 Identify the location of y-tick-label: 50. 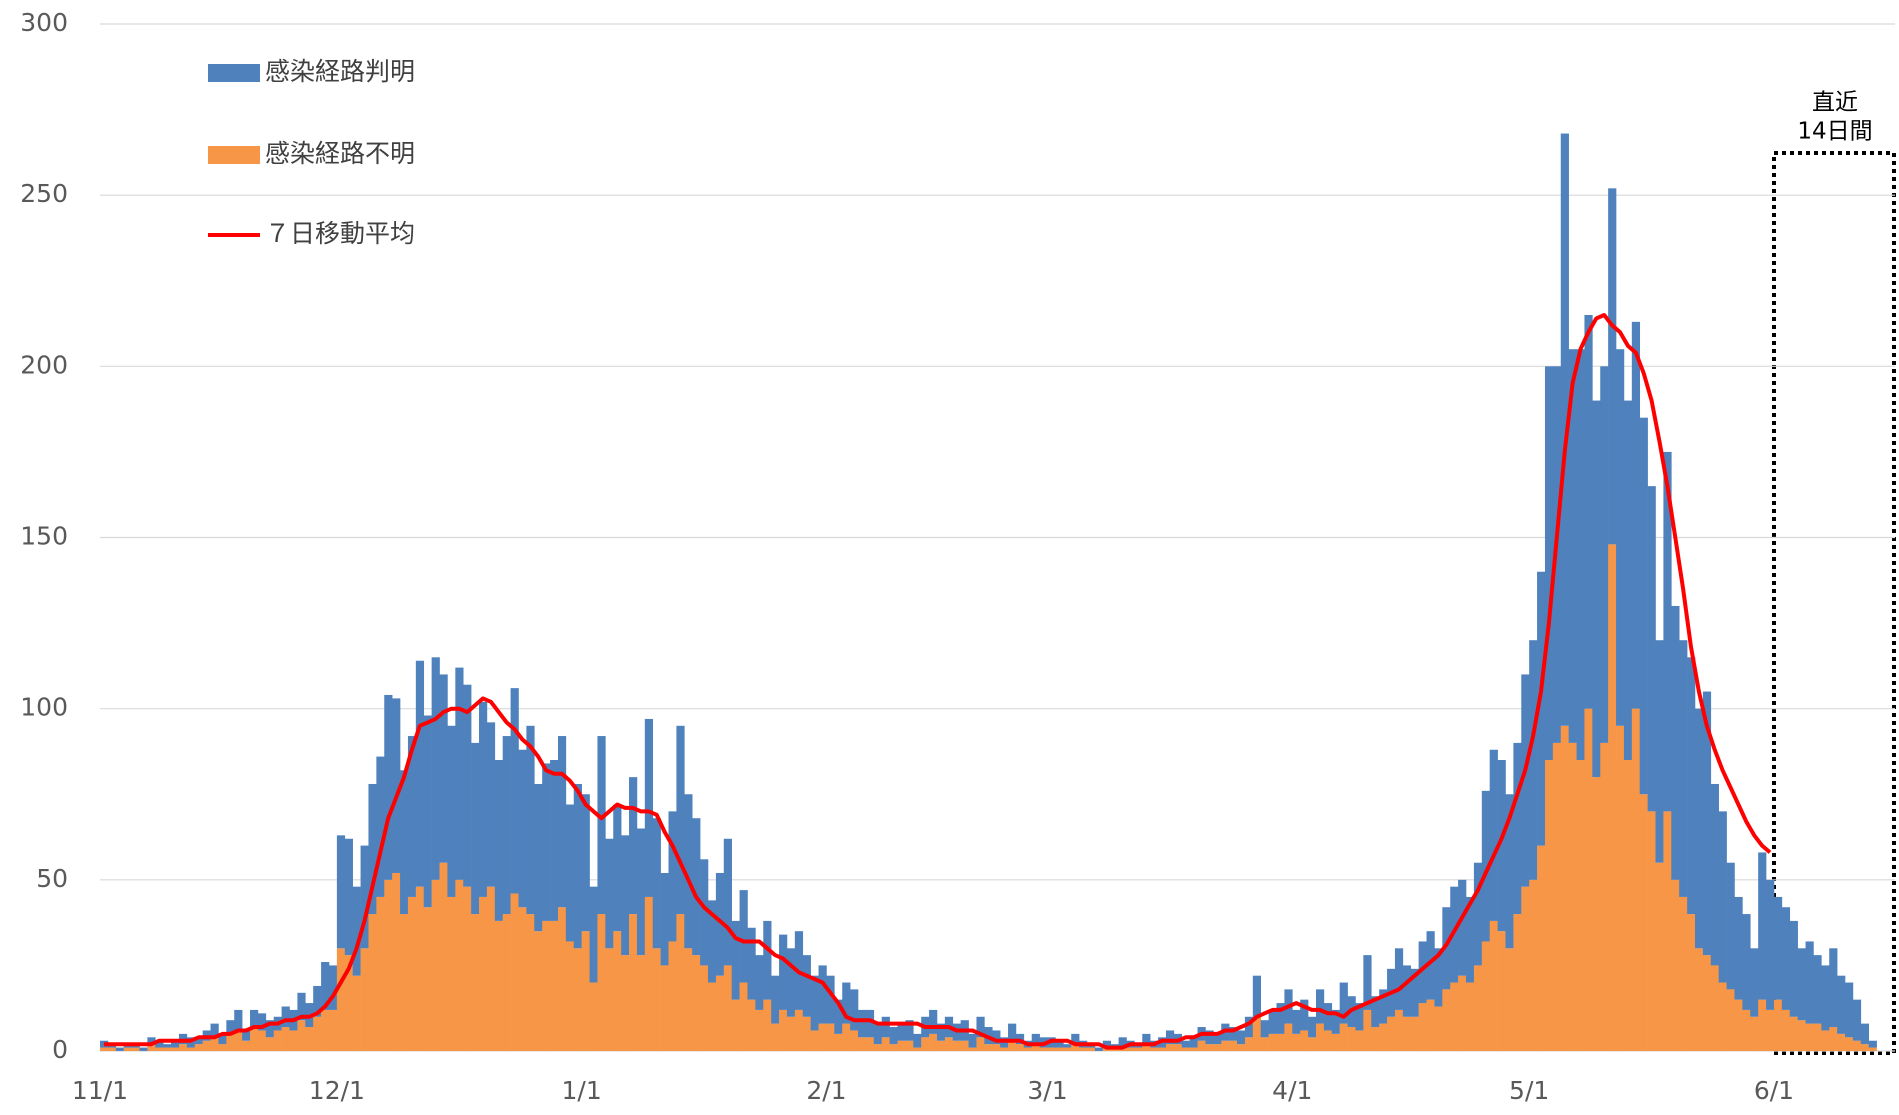
(52, 878).